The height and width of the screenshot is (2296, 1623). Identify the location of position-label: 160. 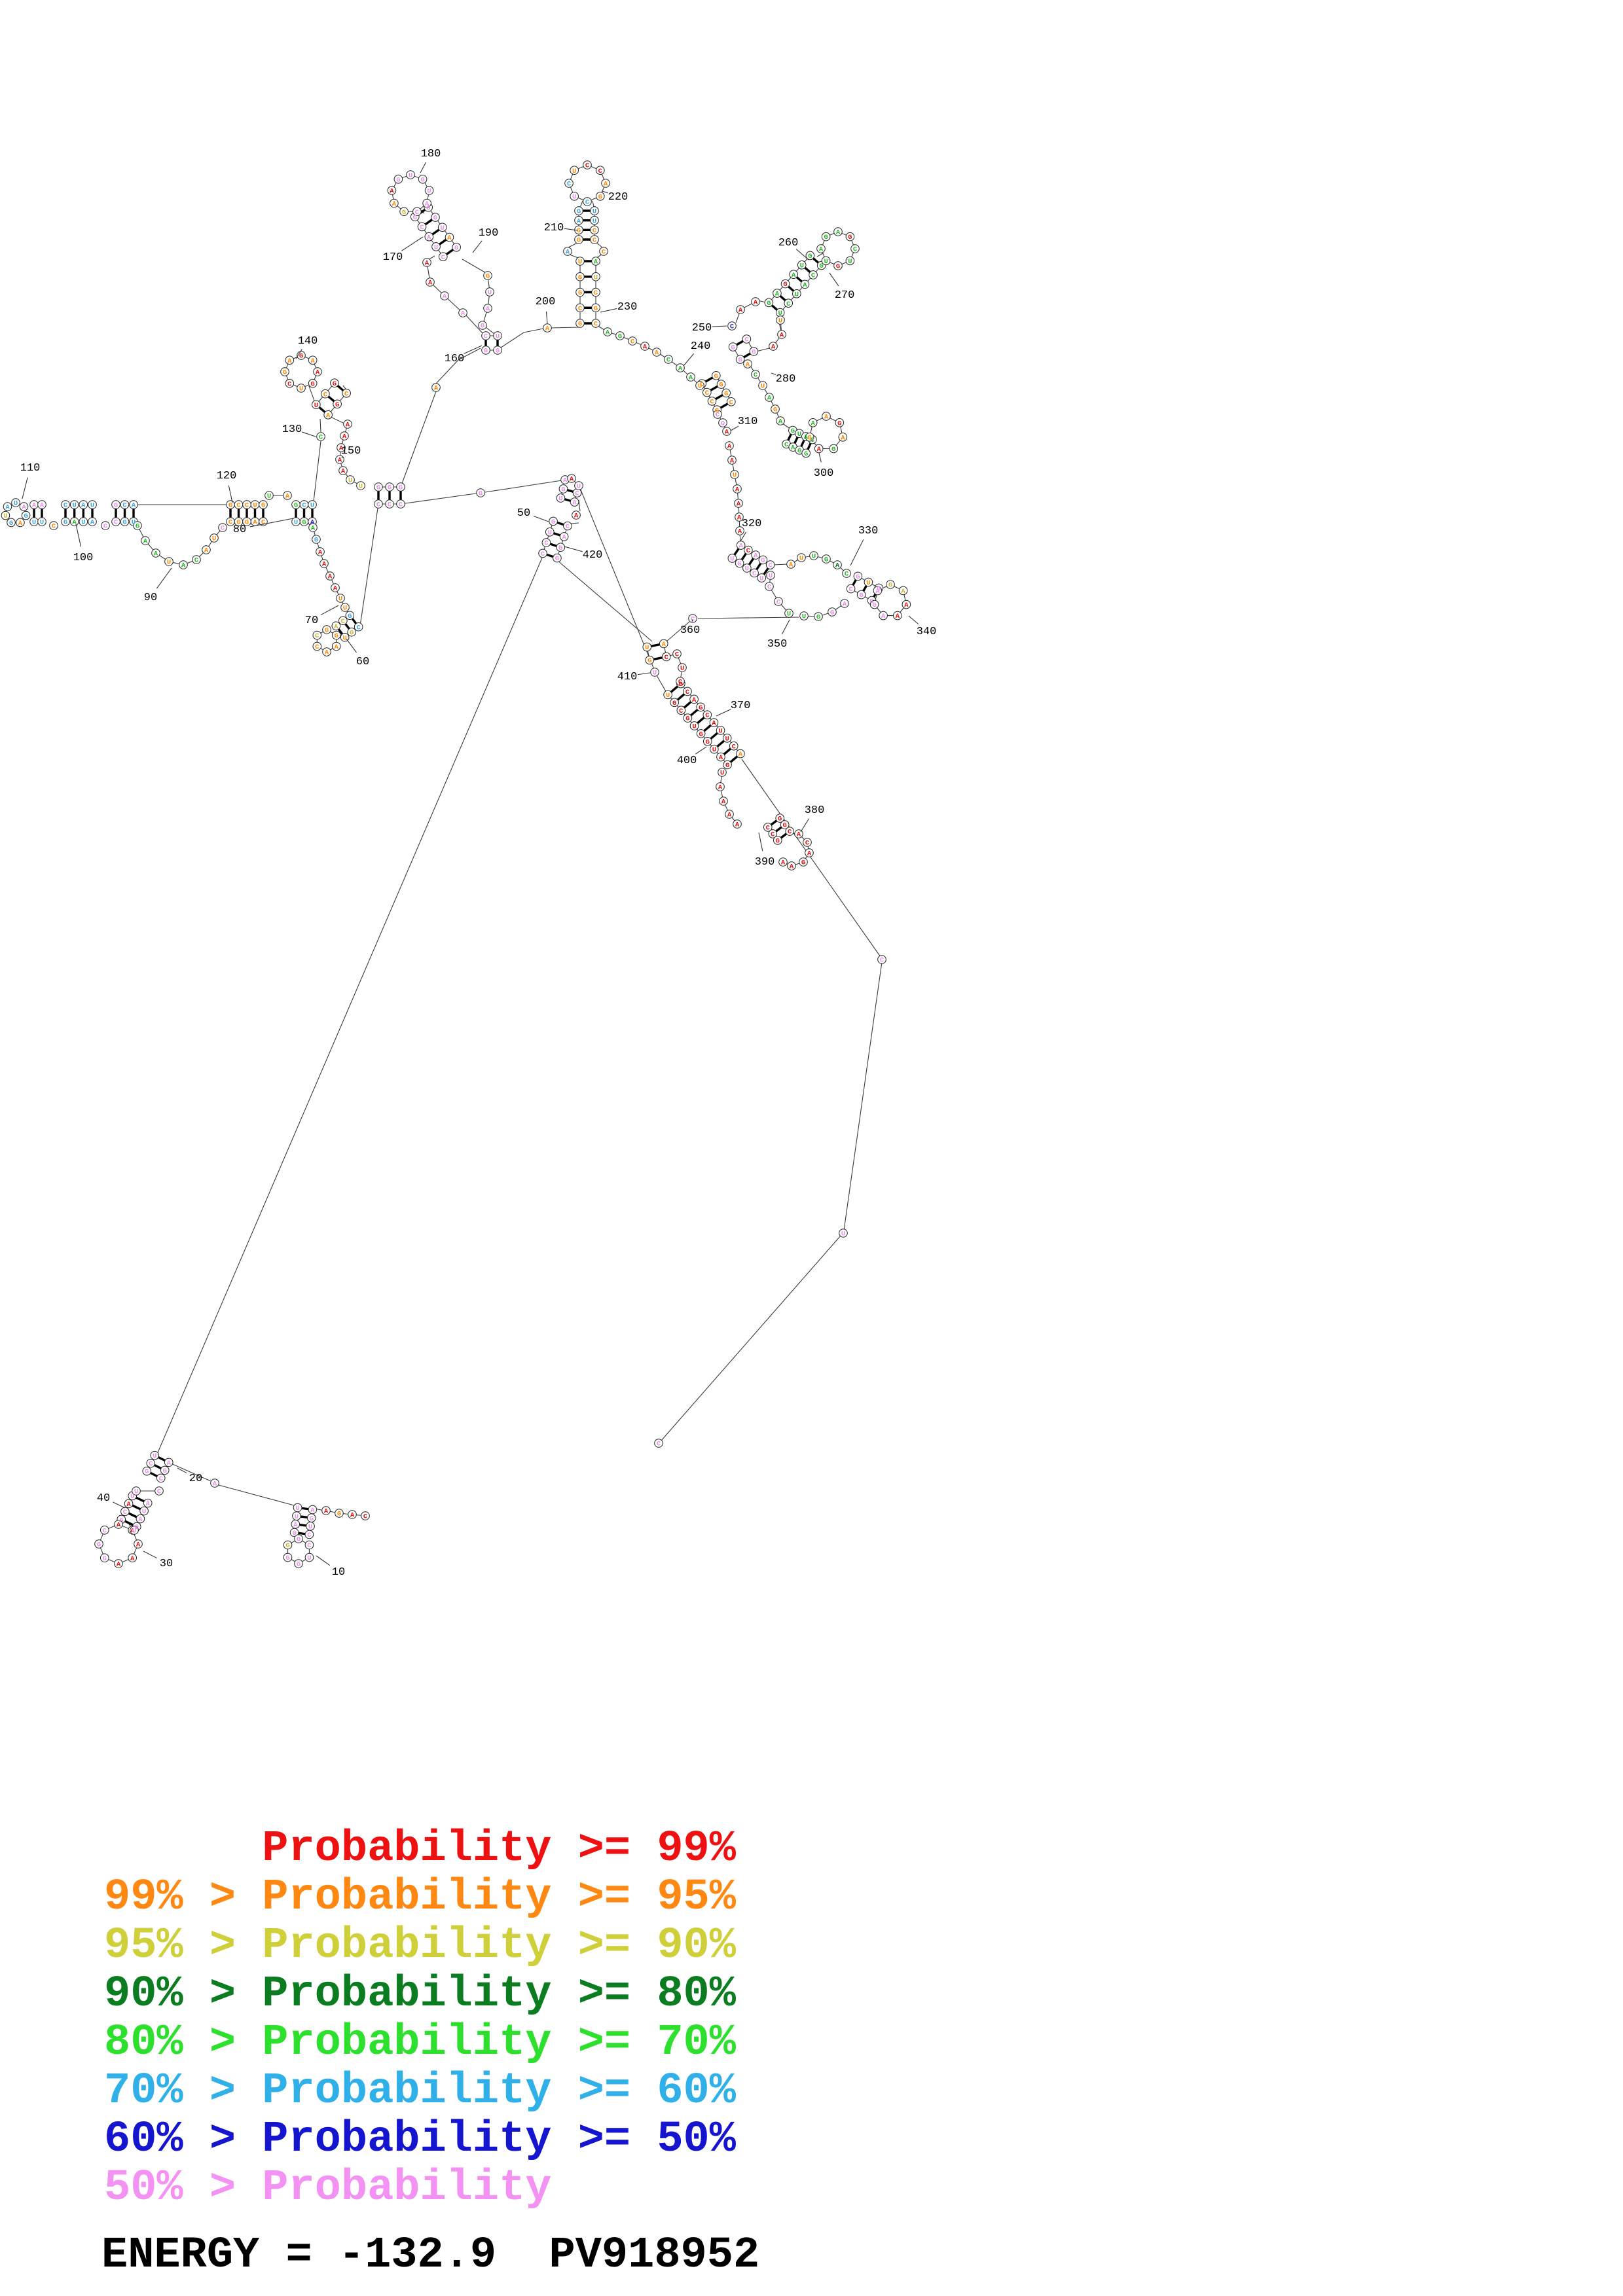
(455, 359).